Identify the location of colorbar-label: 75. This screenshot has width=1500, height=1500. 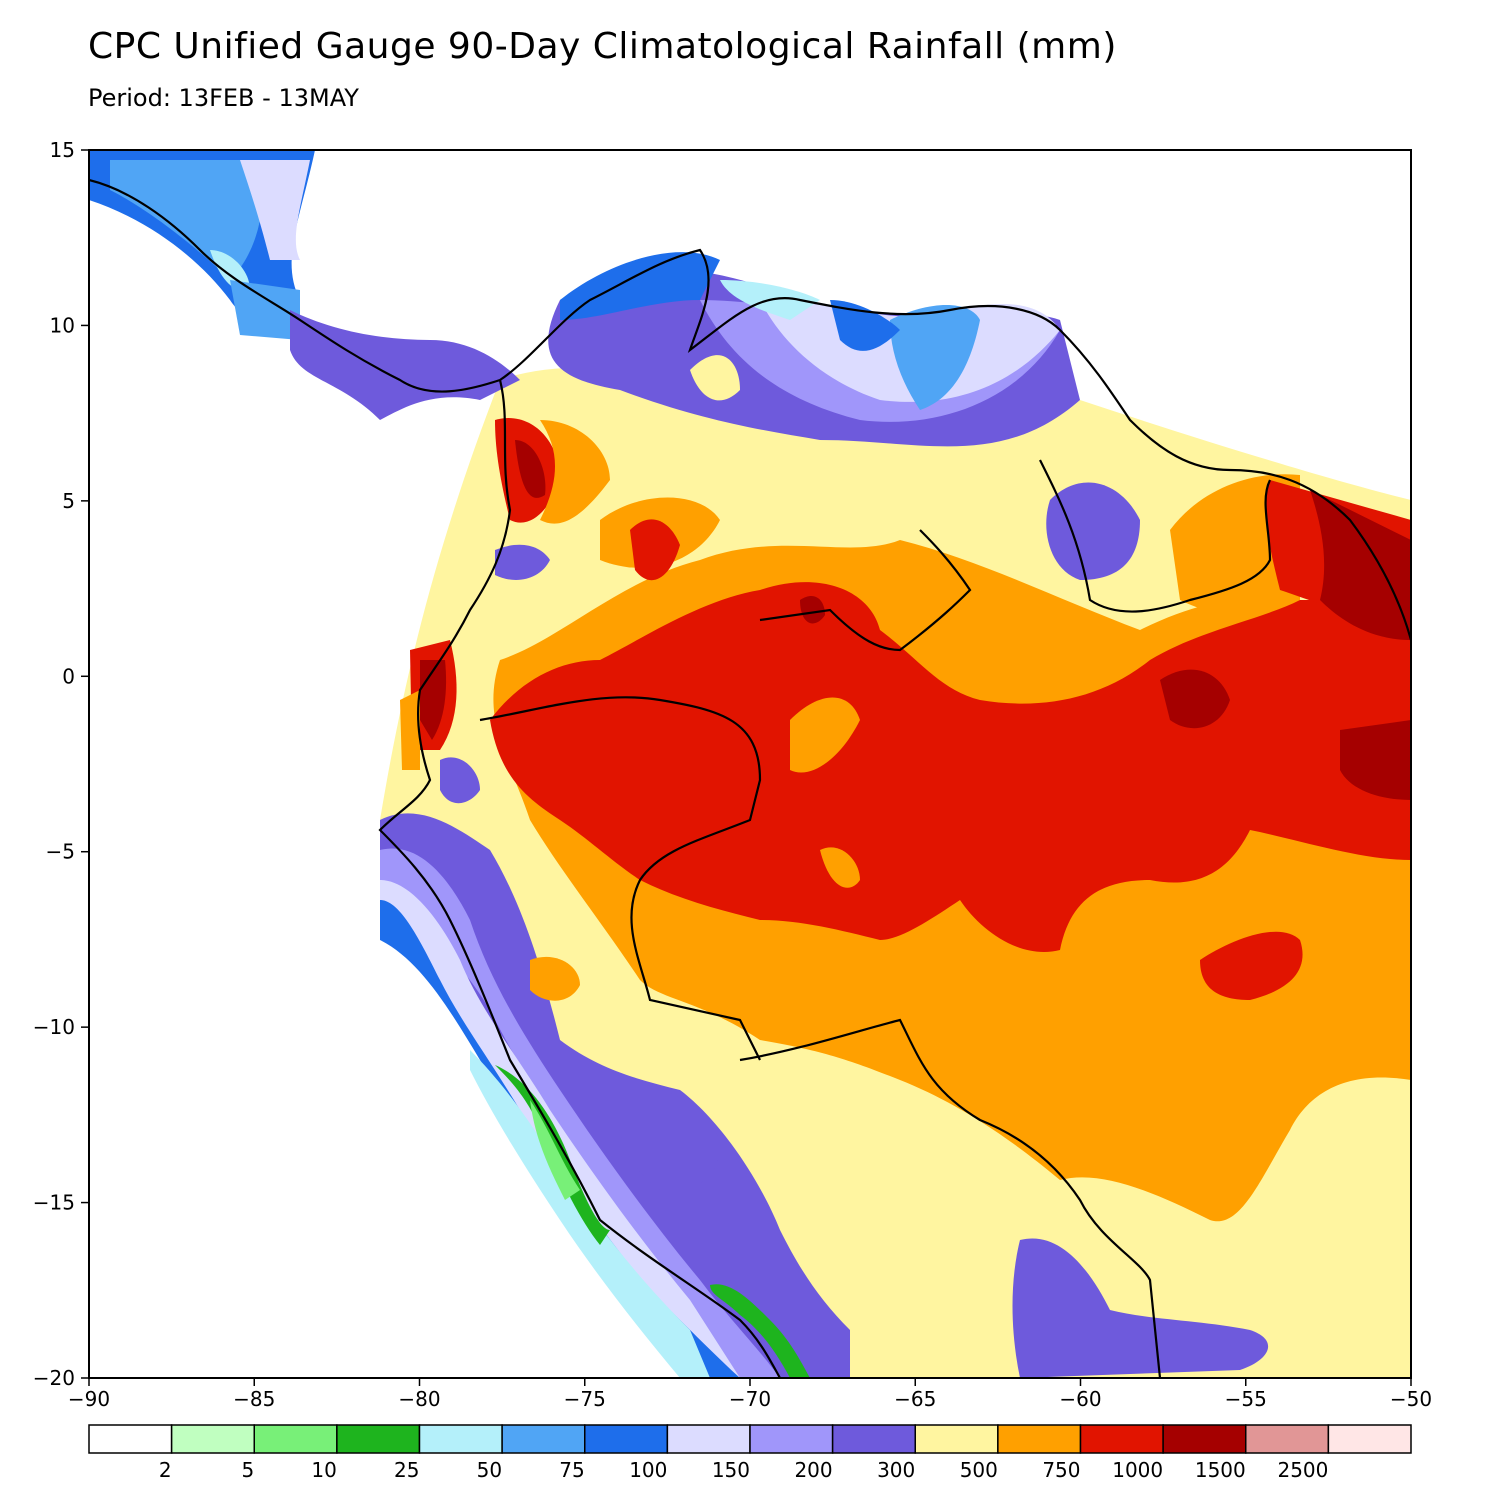
(571, 1470).